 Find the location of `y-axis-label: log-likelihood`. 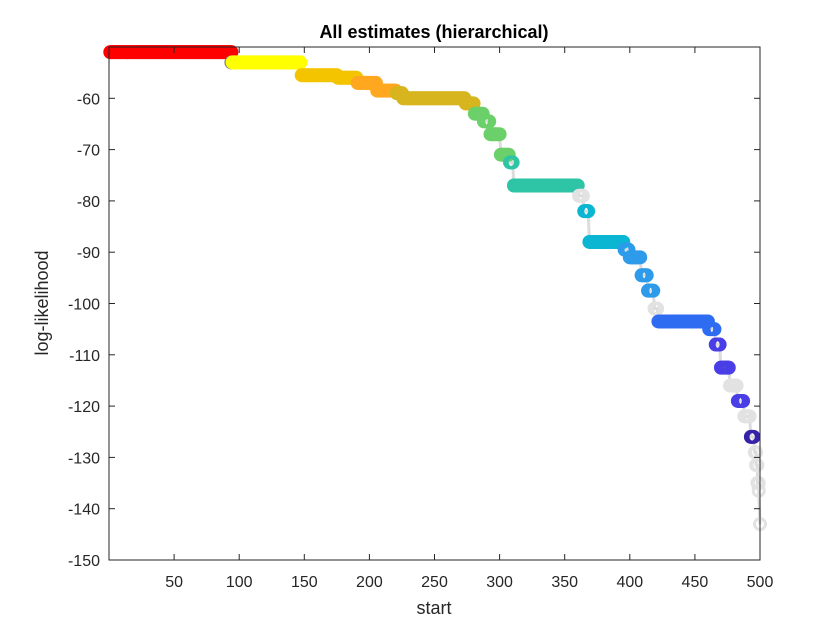

y-axis-label: log-likelihood is located at coordinates (42, 302).